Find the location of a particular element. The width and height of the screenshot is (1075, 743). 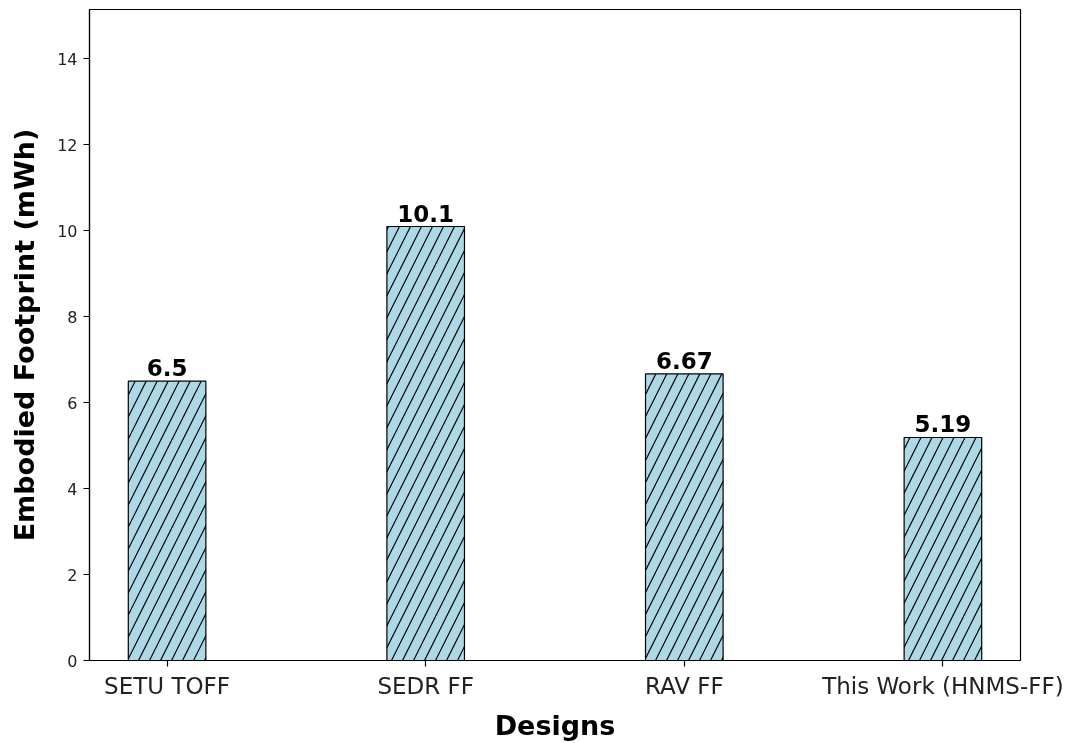

data-label: 5.19 is located at coordinates (943, 424).